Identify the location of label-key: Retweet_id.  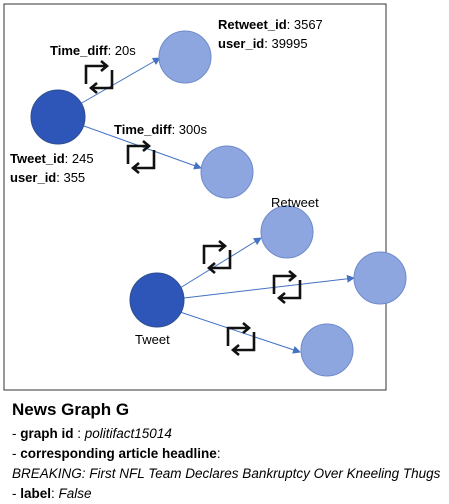
(252, 24).